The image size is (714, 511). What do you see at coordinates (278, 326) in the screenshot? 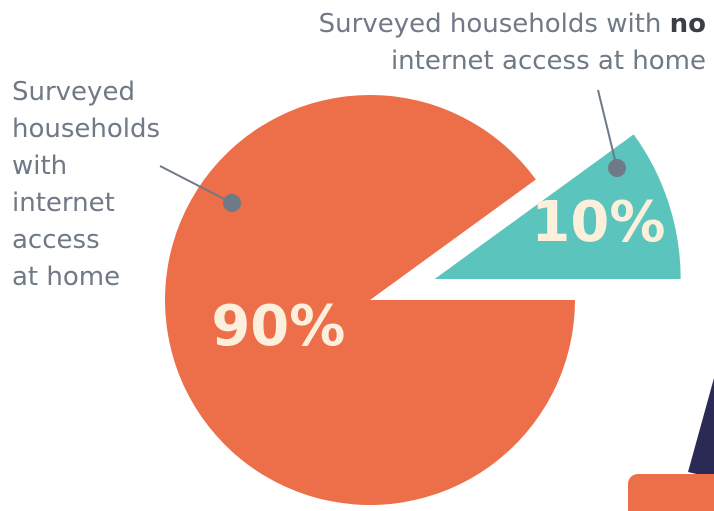
I see `value-label: 90%` at bounding box center [278, 326].